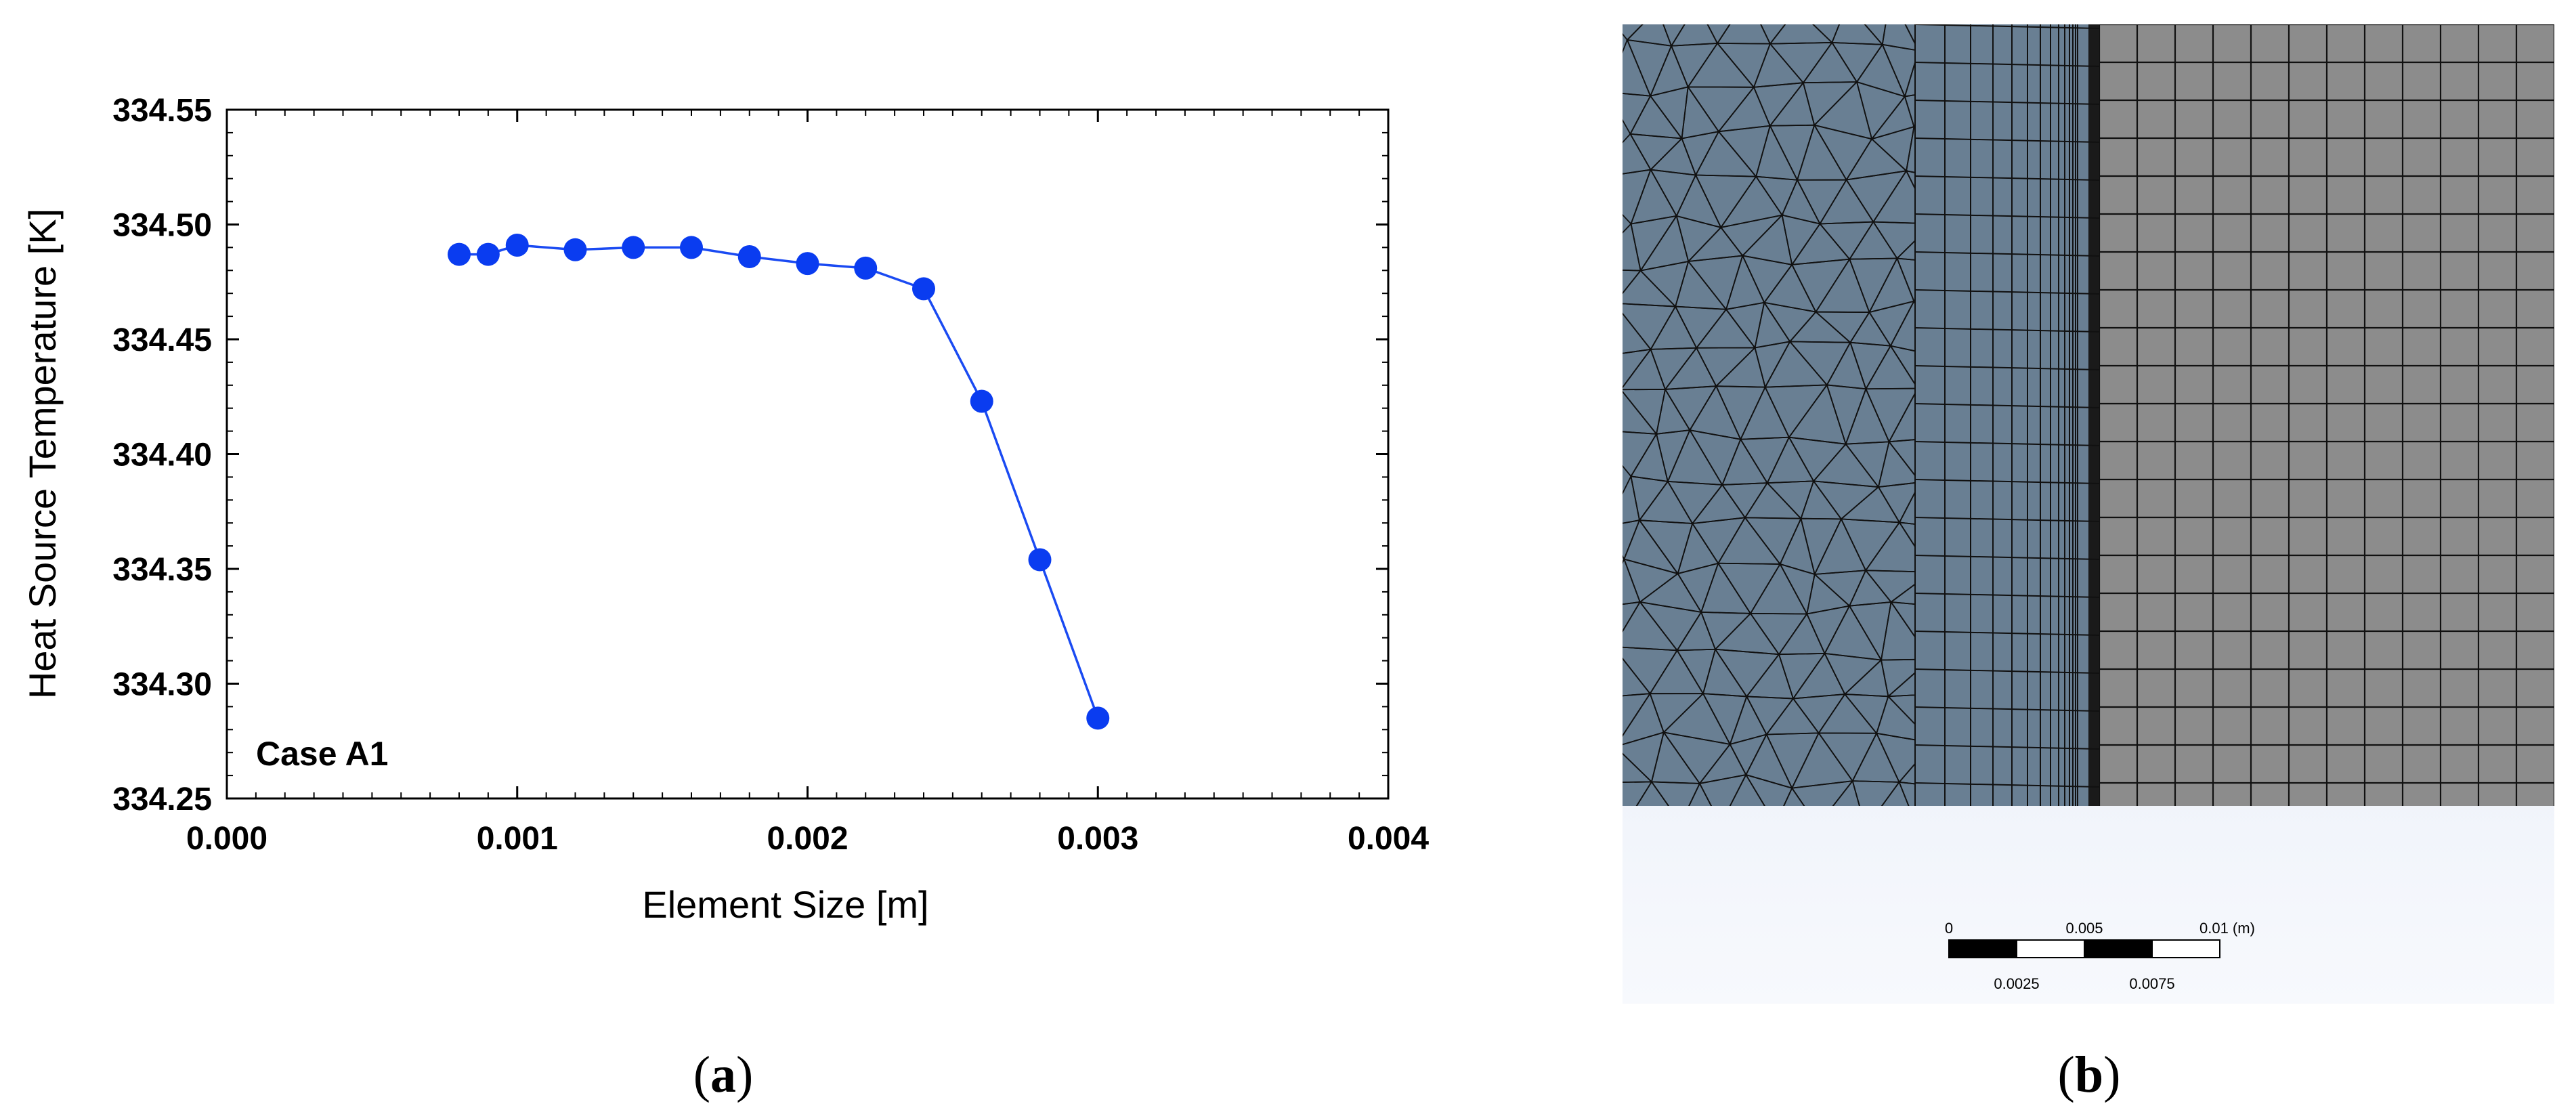 This screenshot has width=2576, height=1110. I want to click on scale-label-0005: 0.005, so click(2084, 928).